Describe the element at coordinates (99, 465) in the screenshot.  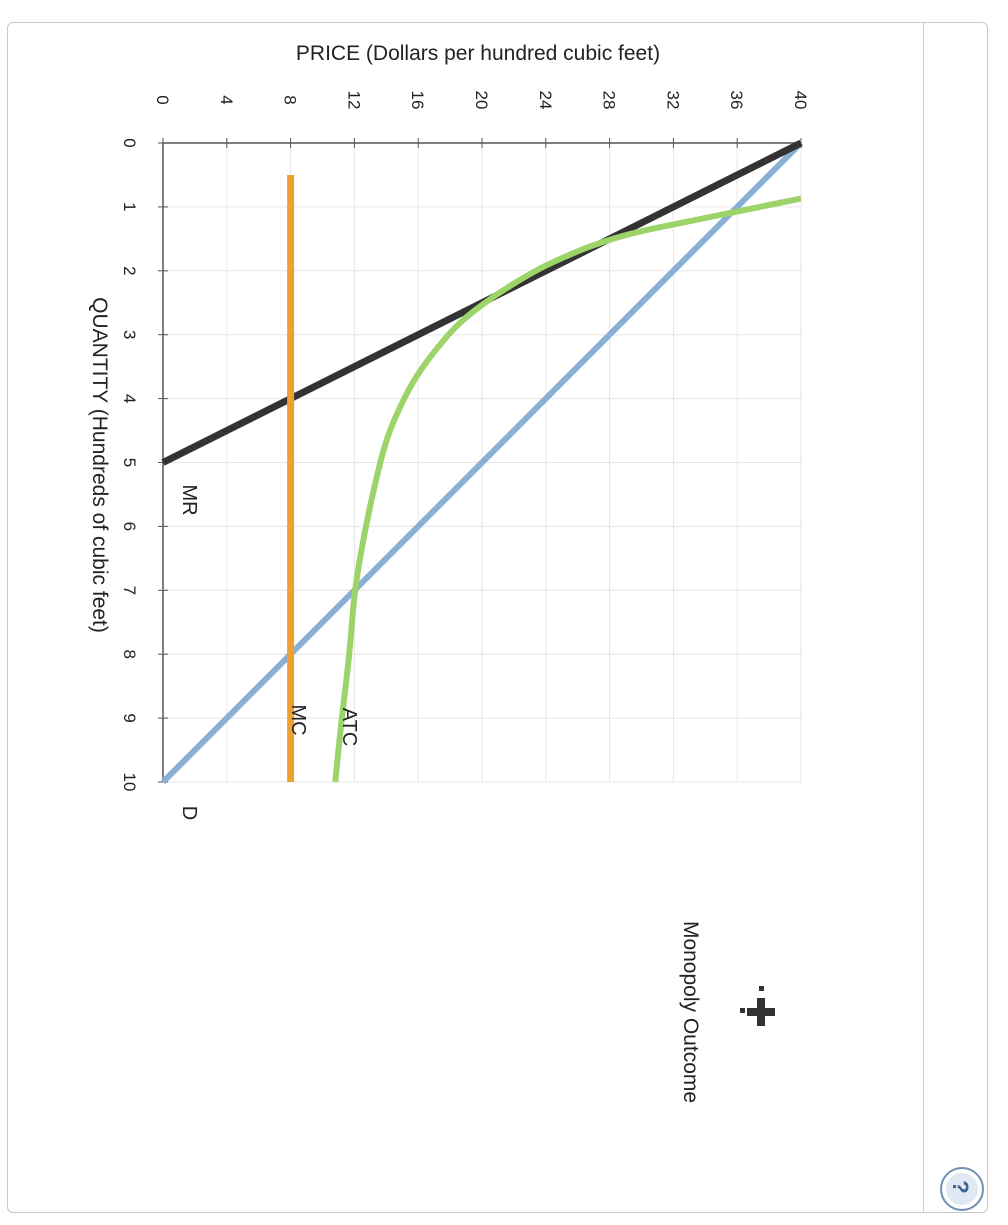
I see `quantity-axis-title: QUANTITY (Hundreds of cubic feet)` at that location.